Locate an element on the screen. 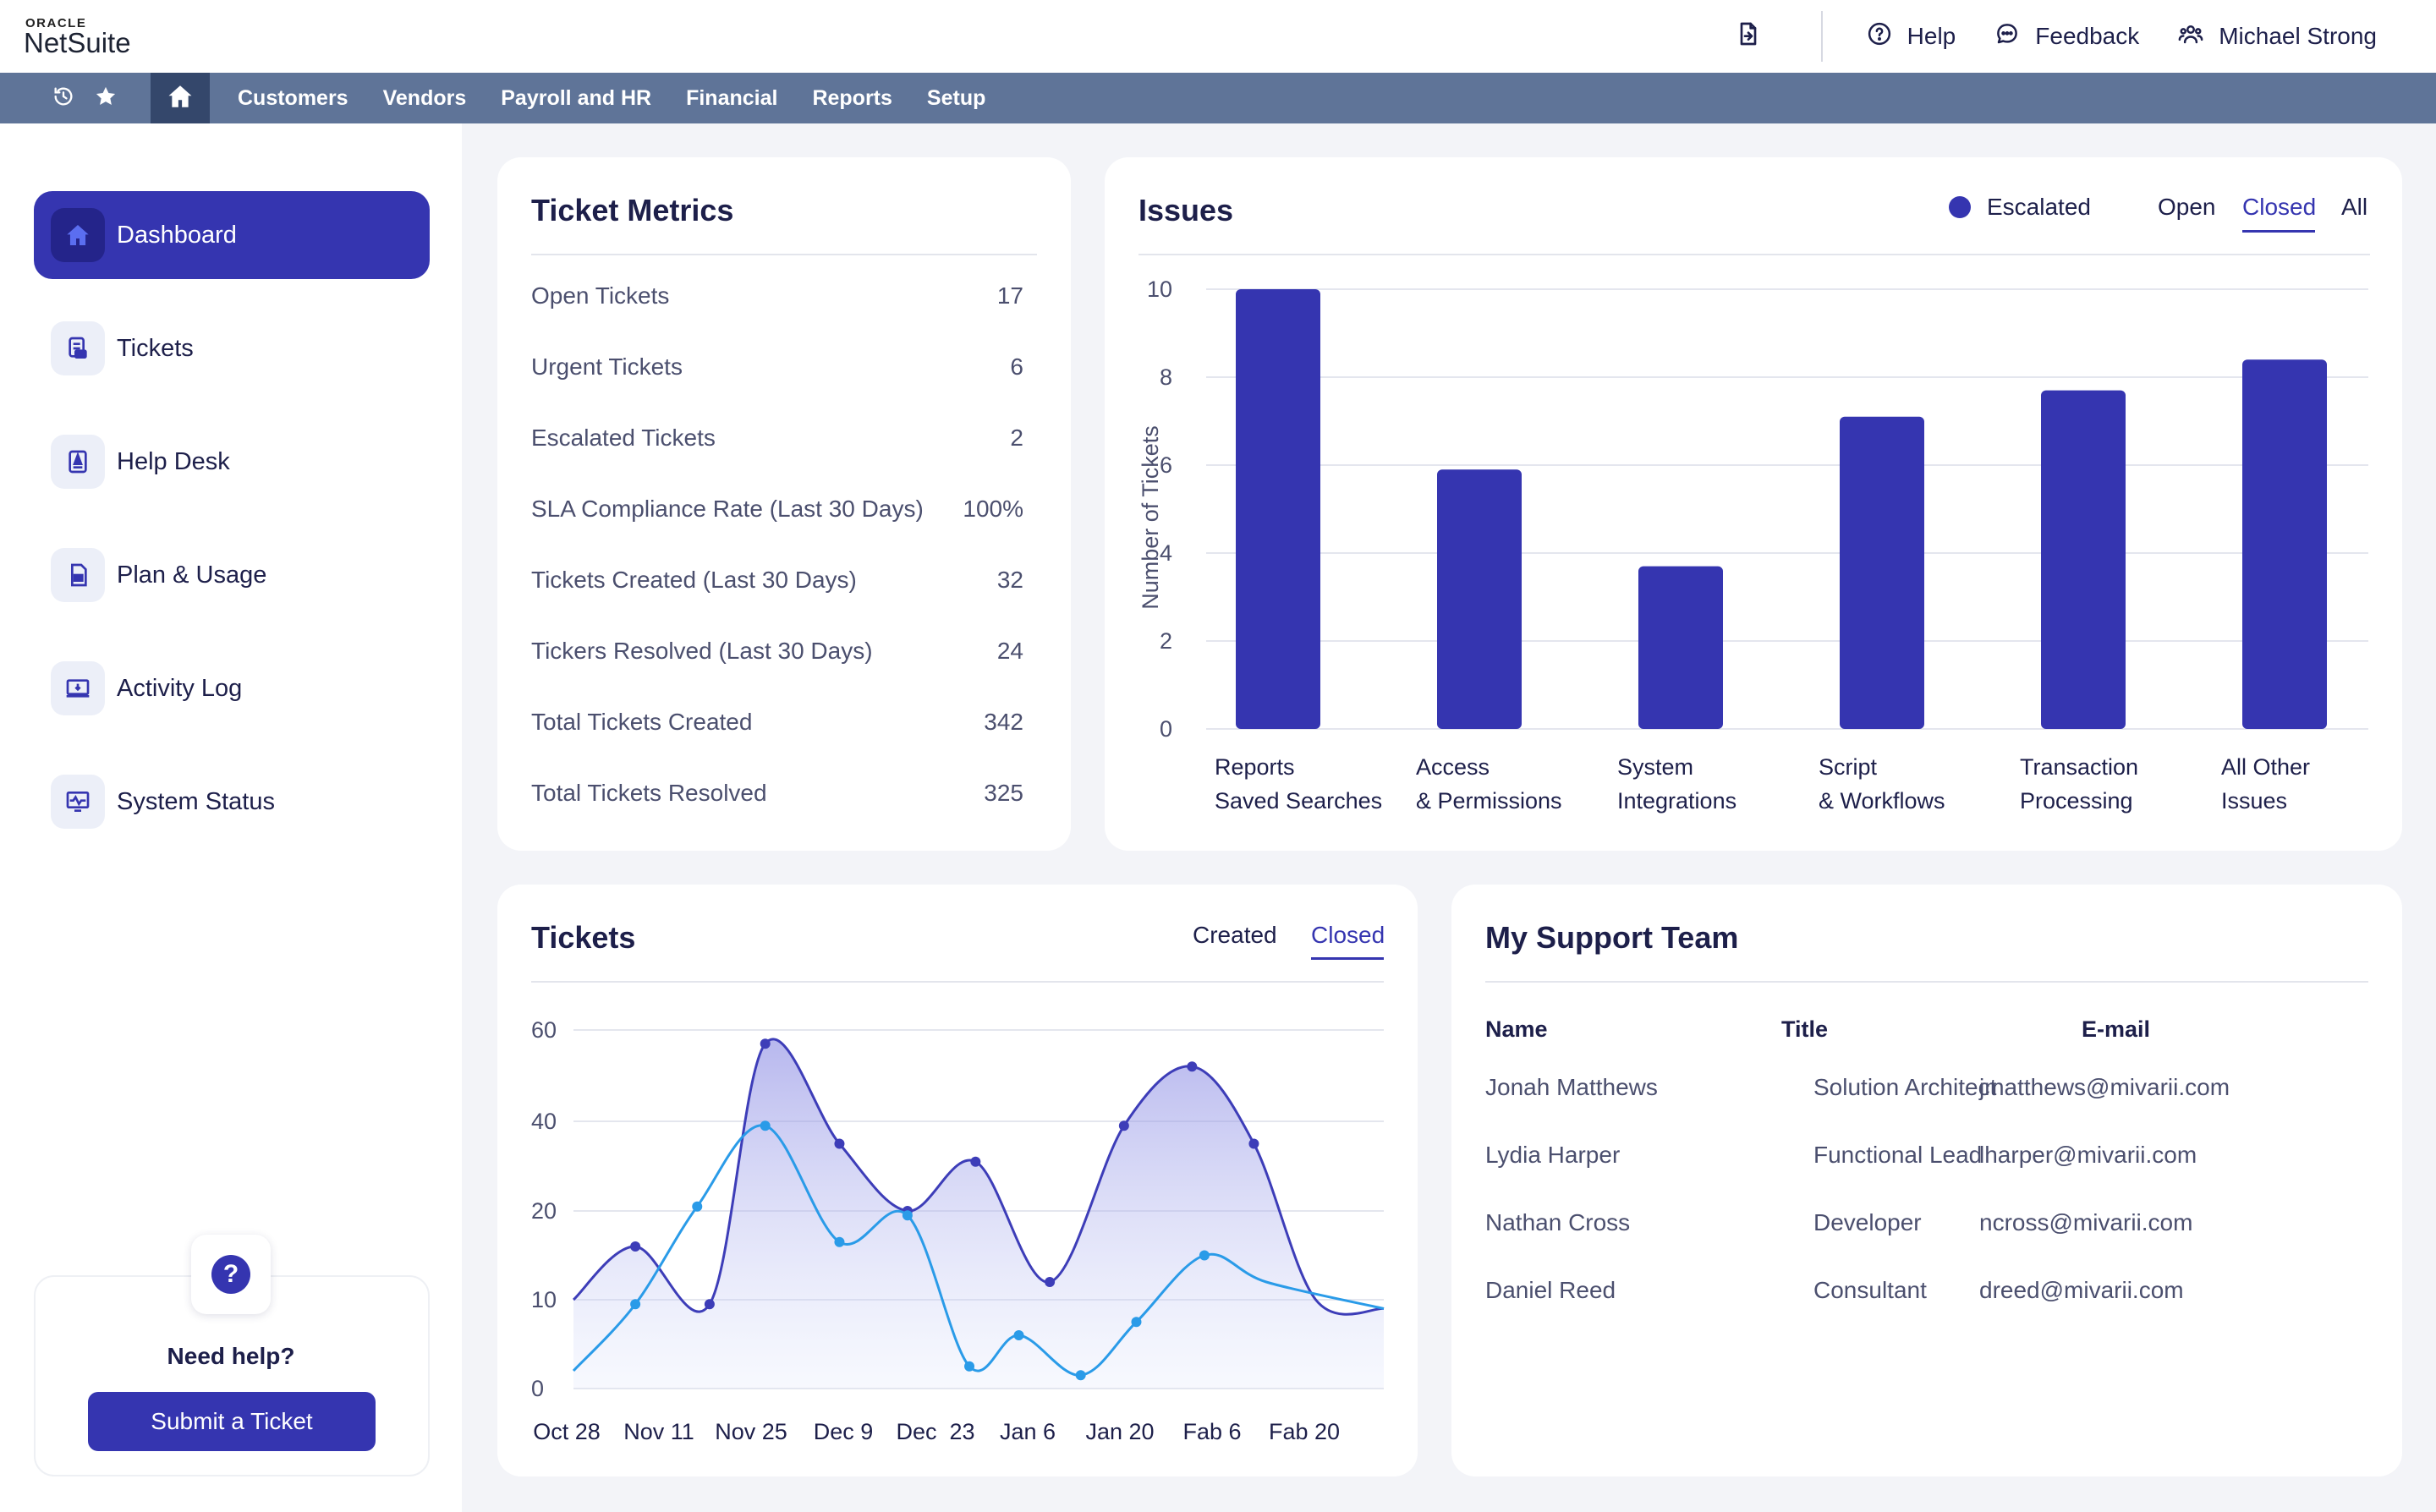  tab-open: Open is located at coordinates (2187, 207).